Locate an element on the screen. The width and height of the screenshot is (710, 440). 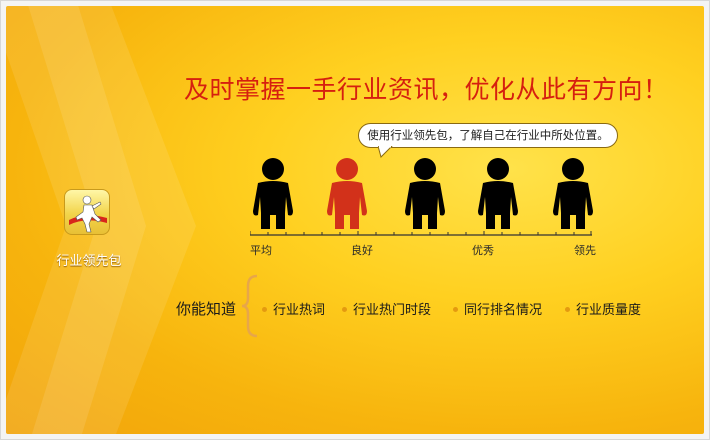
crossing-finish-line-icon is located at coordinates (87, 212).